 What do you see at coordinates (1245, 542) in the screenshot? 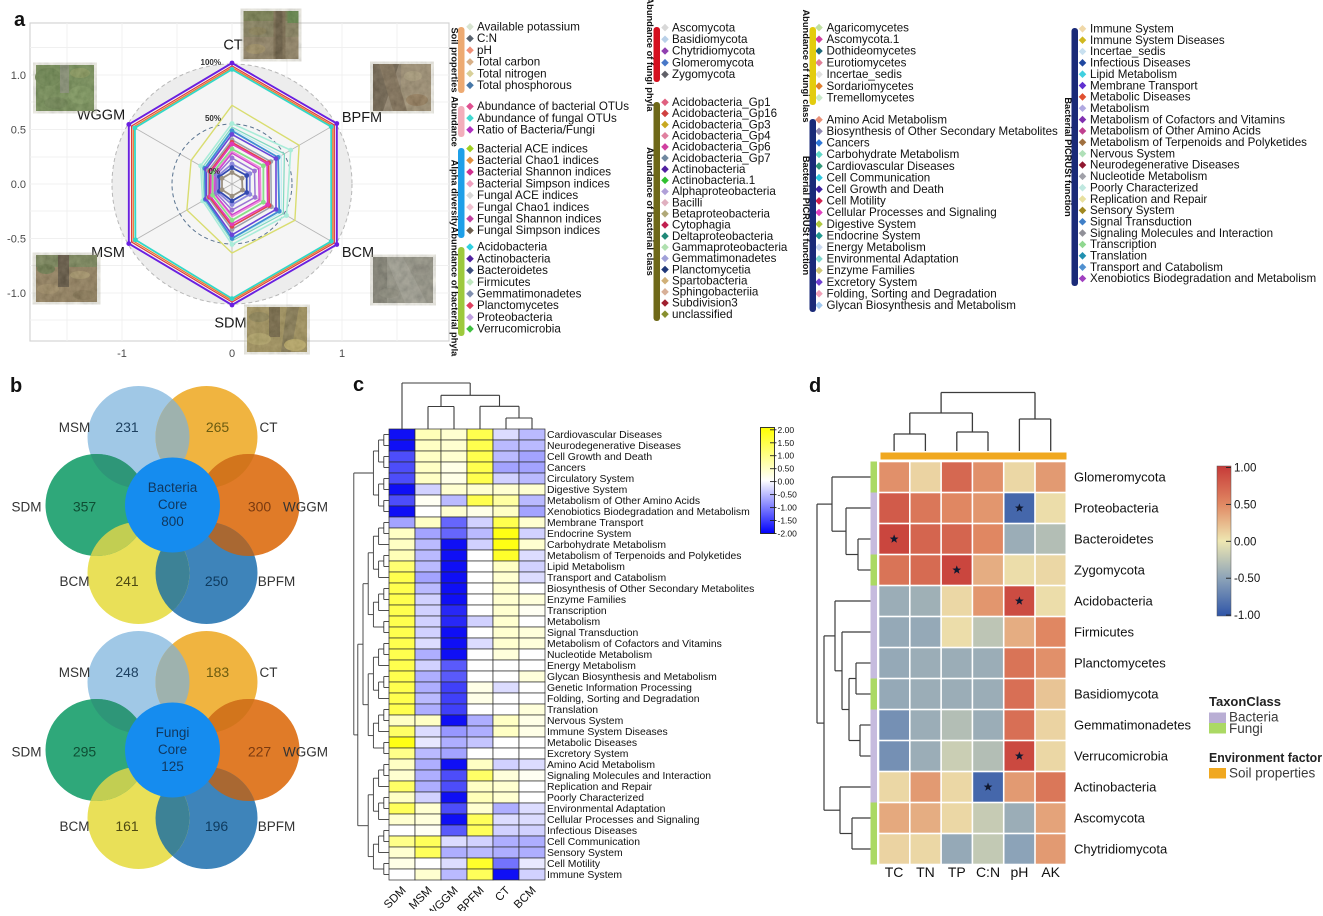
I see `svg-text: 0.00` at bounding box center [1245, 542].